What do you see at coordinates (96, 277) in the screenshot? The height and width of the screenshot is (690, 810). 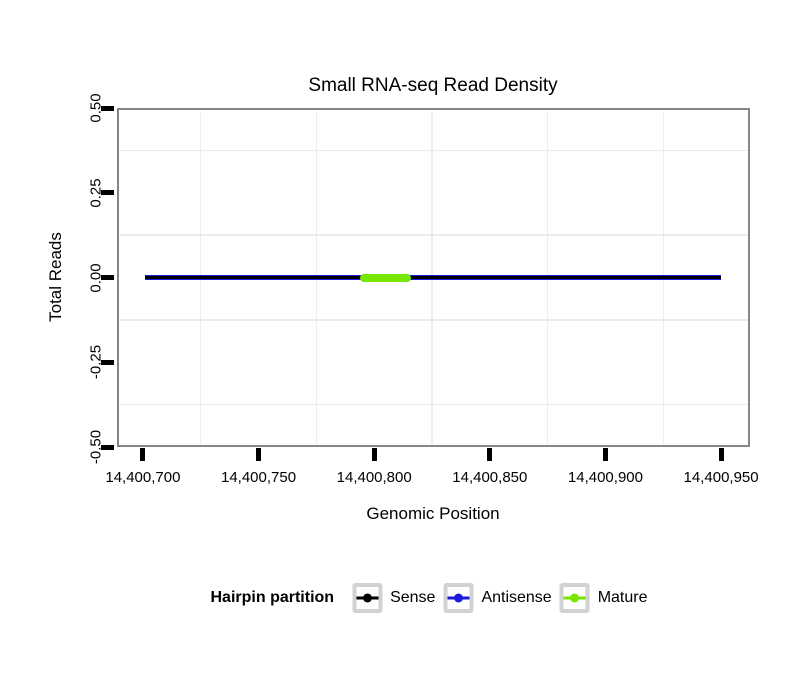 I see `y-axis-tick-label: 0.00` at bounding box center [96, 277].